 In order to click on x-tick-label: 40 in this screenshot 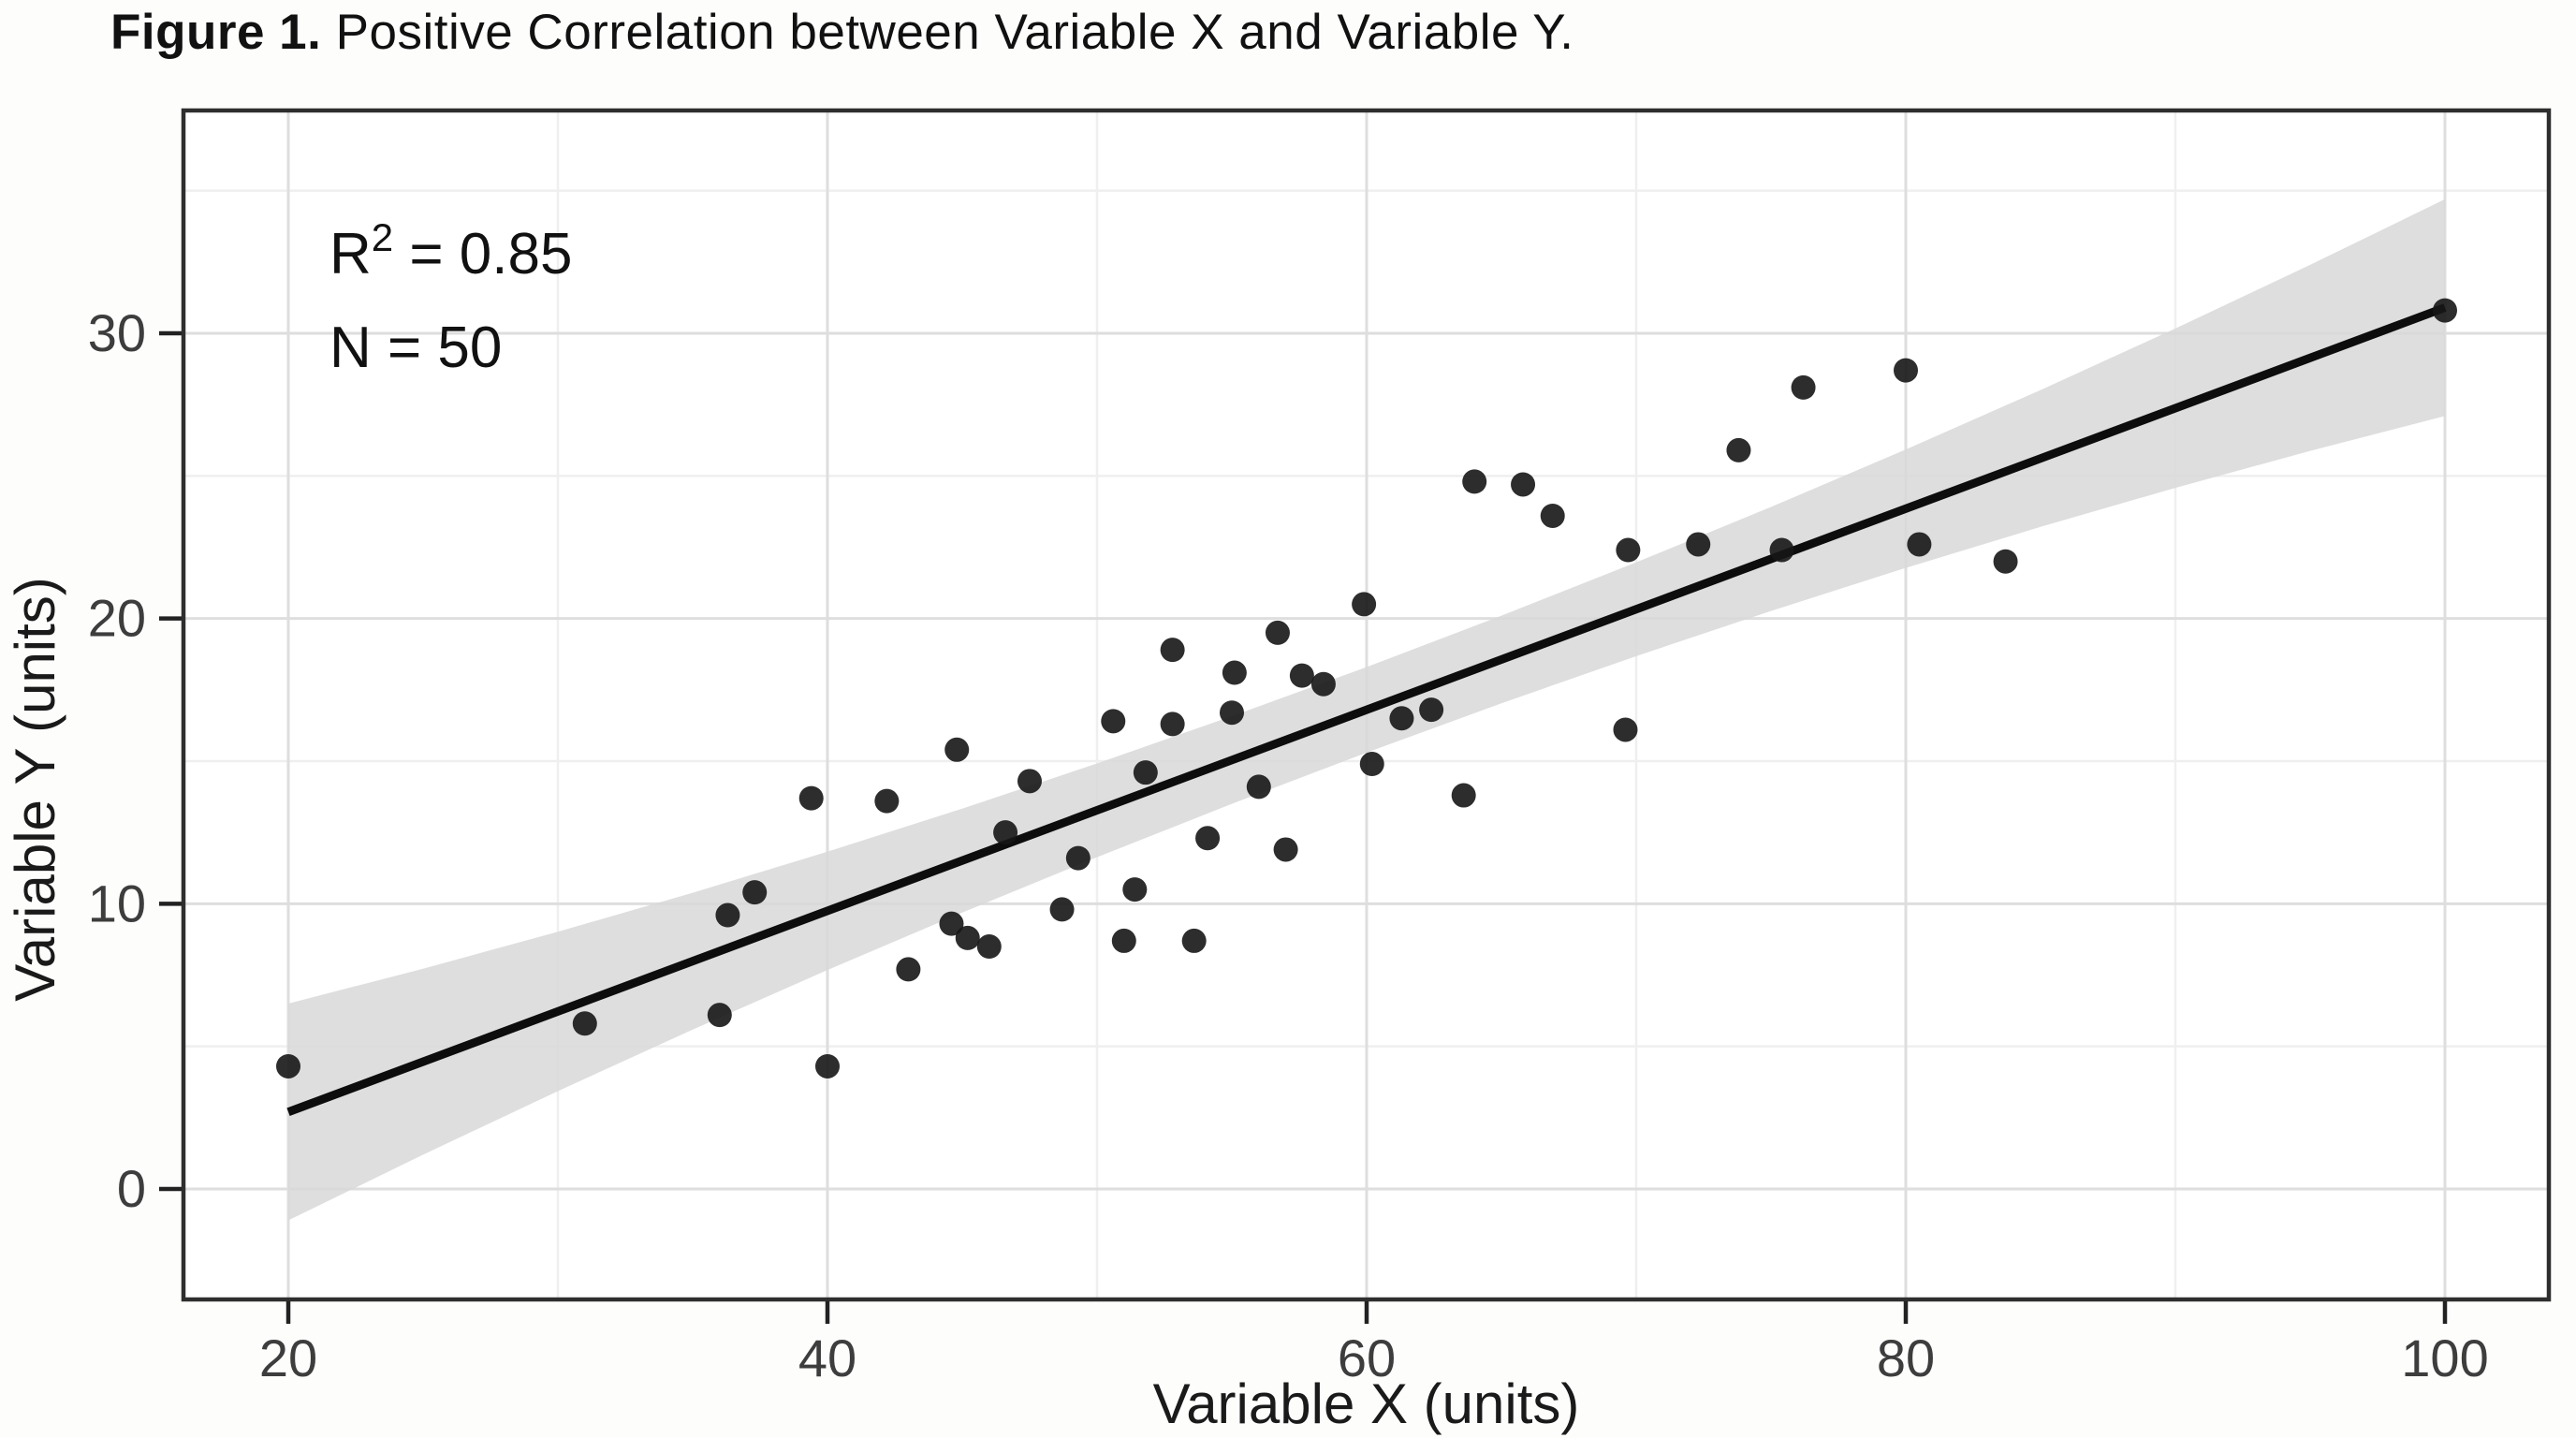, I will do `click(827, 1357)`.